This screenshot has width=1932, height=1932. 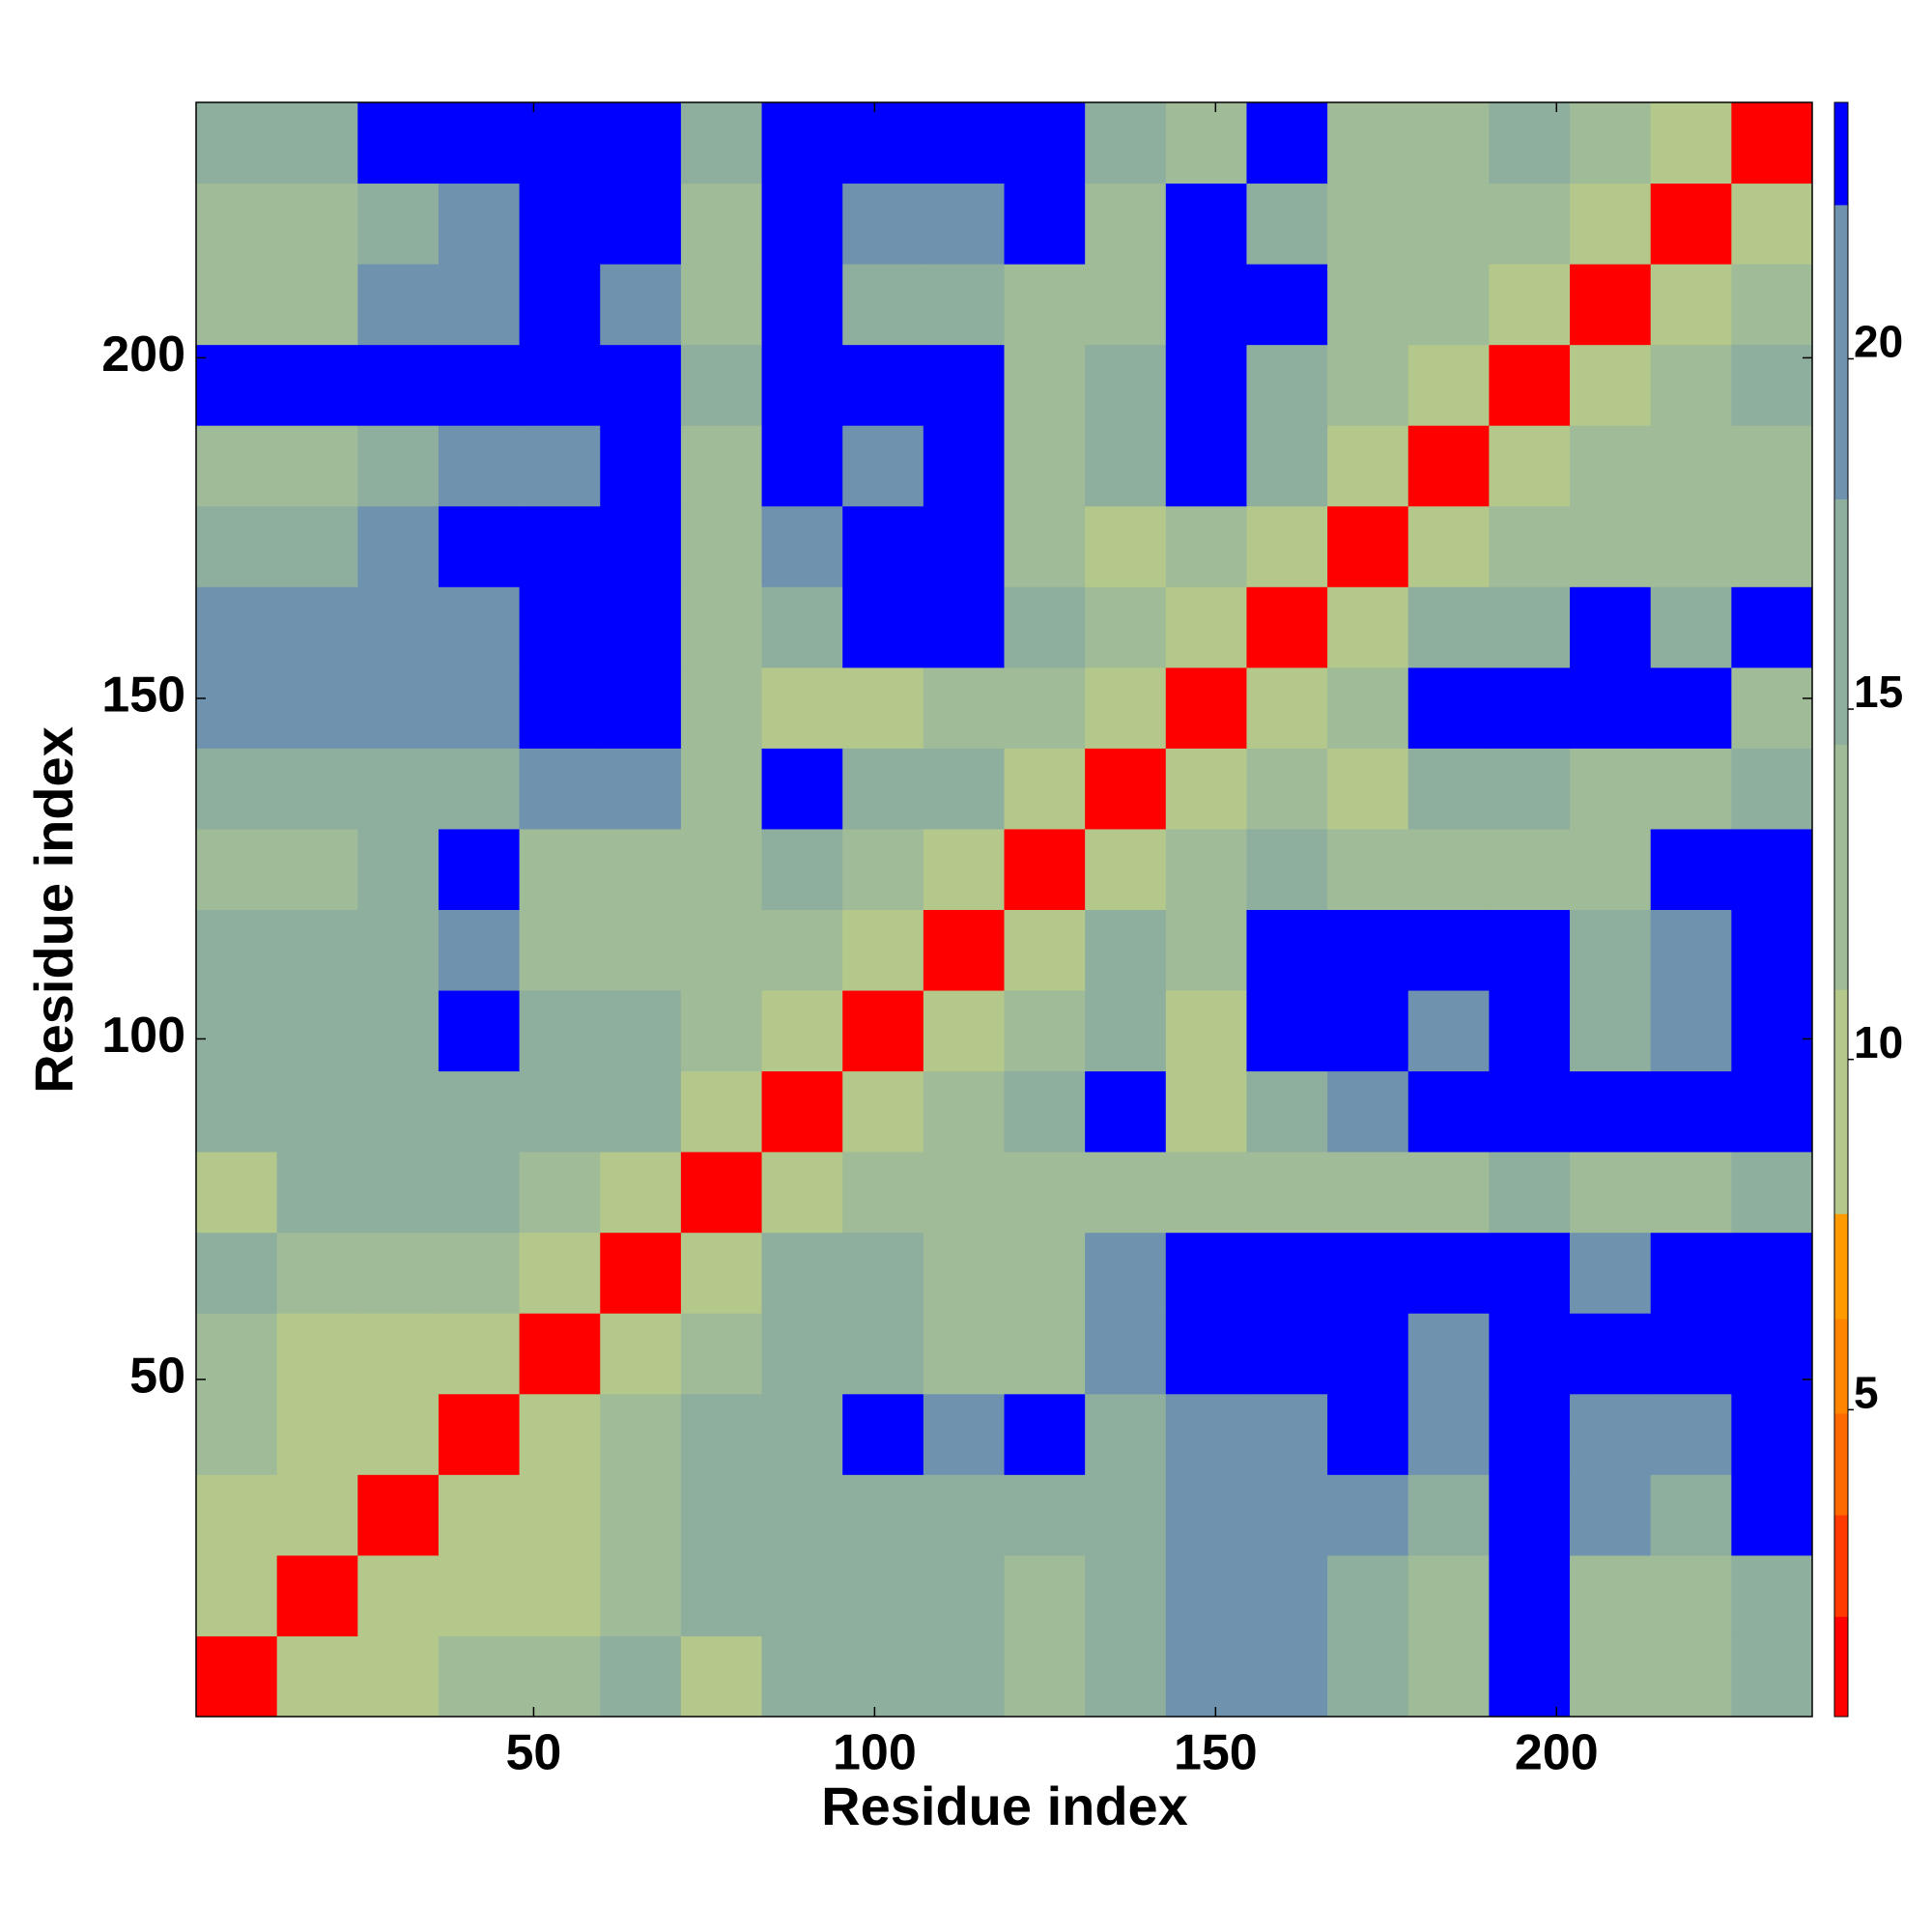 What do you see at coordinates (1005, 1806) in the screenshot?
I see `x-axis-title: Residue index` at bounding box center [1005, 1806].